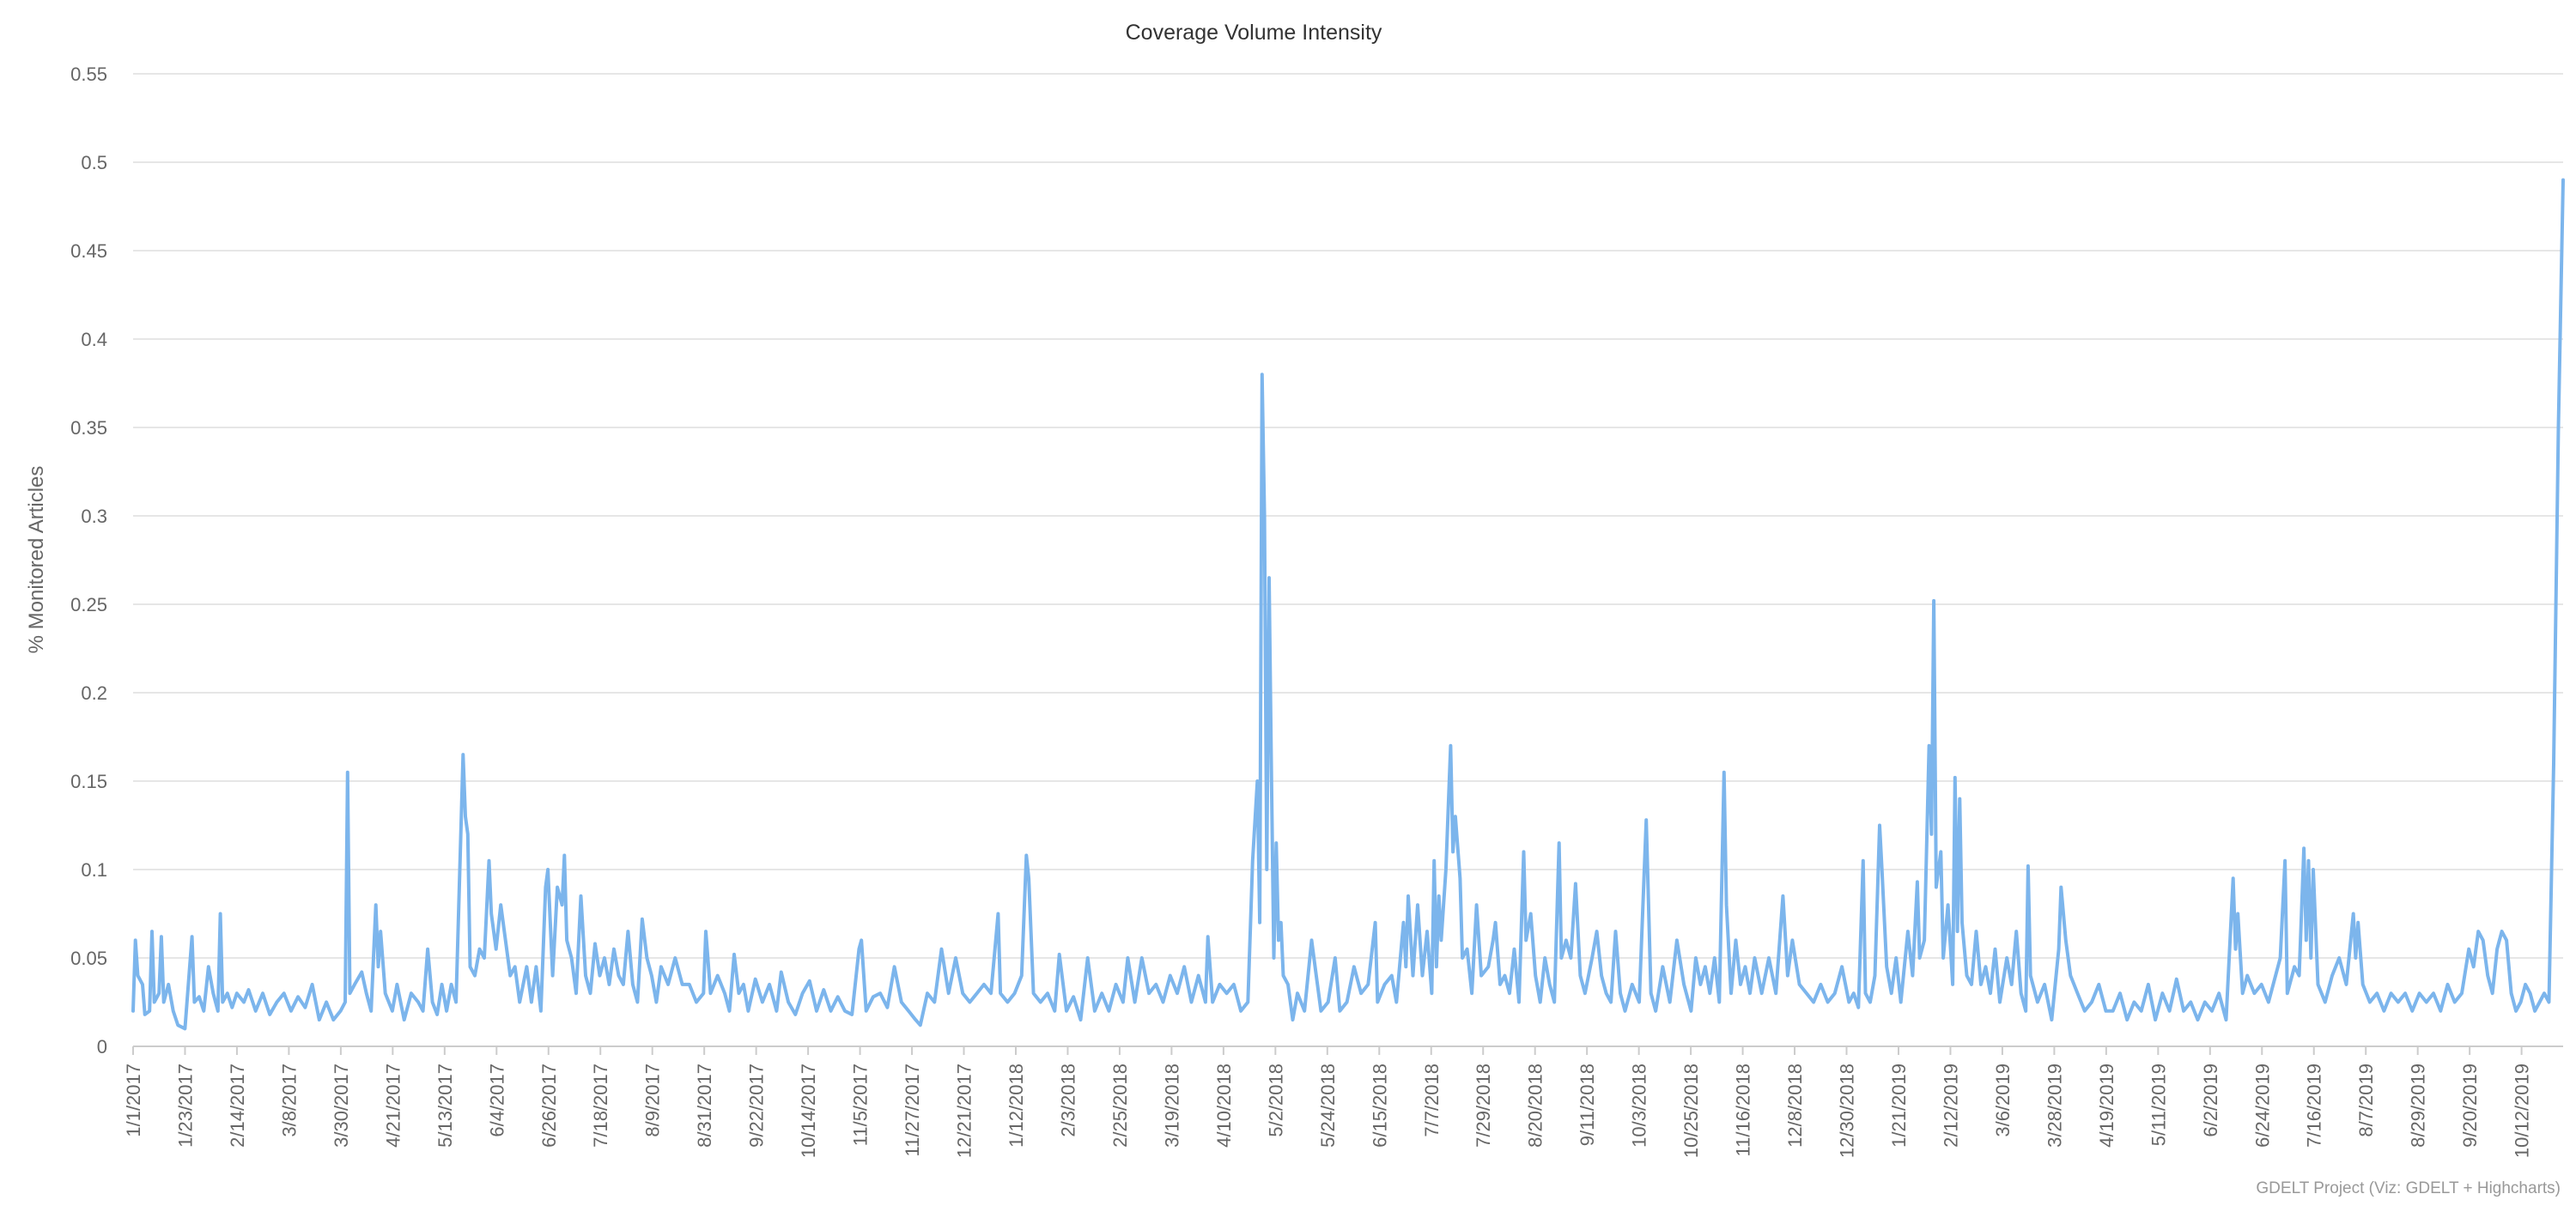 This screenshot has width=2576, height=1206. Describe the element at coordinates (1067, 1100) in the screenshot. I see `x-tick-label: 2/3/2018` at that location.